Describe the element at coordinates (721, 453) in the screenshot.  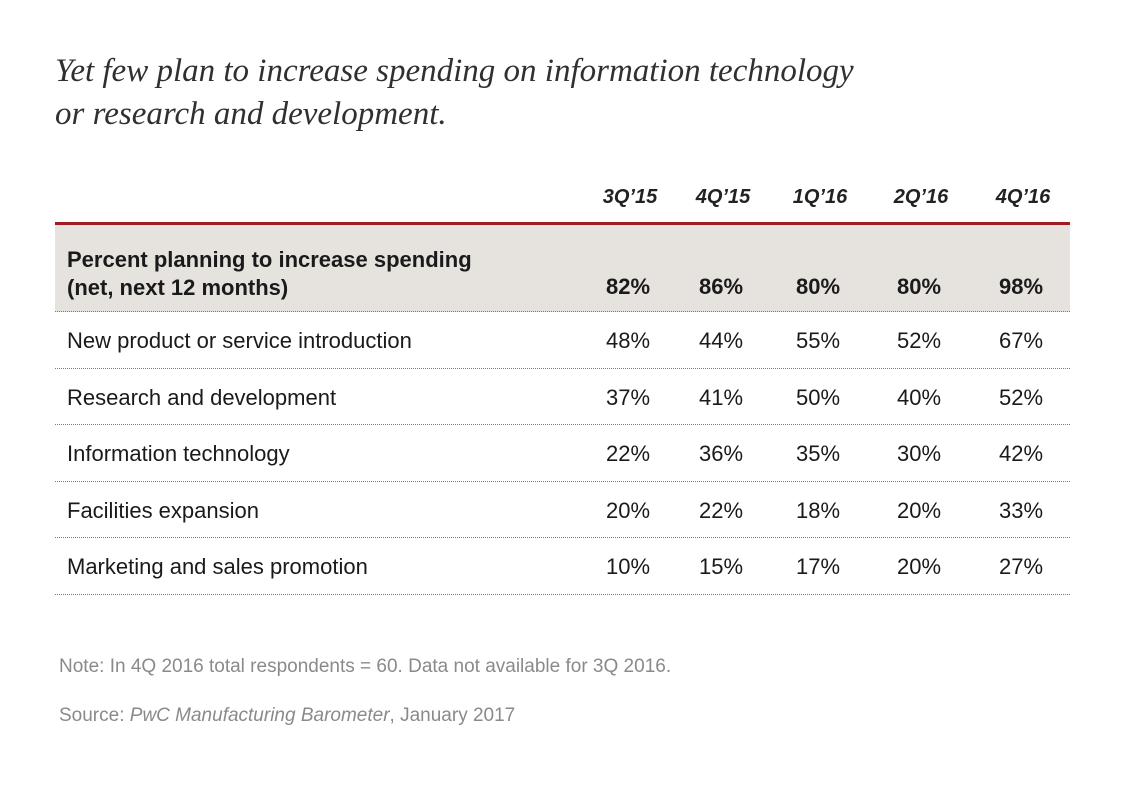
I see `table-cell: 36%` at that location.